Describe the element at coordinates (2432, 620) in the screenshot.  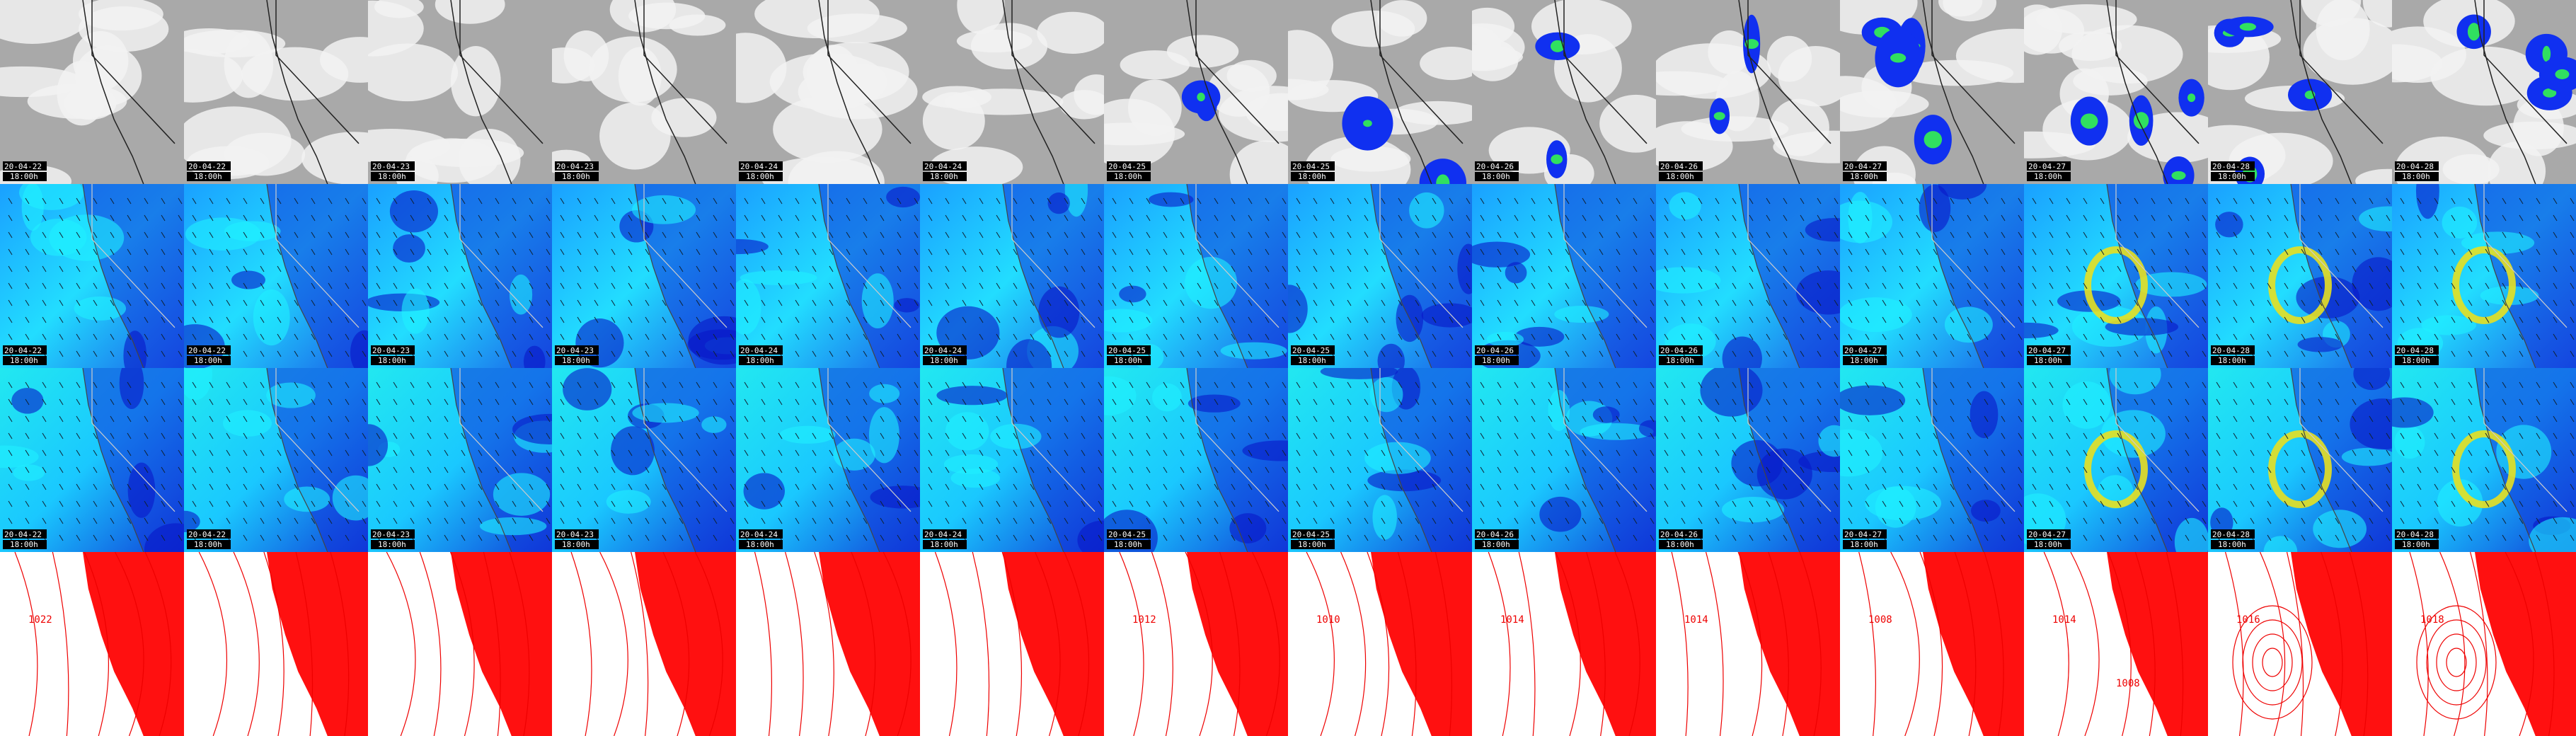
I see `contour-label: 1018` at that location.